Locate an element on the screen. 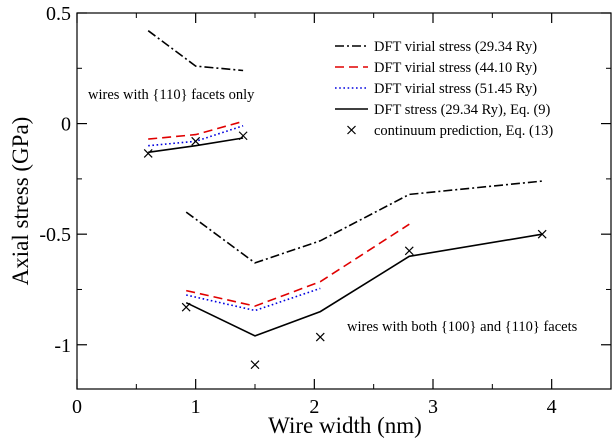  x-tick-label: 4 is located at coordinates (552, 407).